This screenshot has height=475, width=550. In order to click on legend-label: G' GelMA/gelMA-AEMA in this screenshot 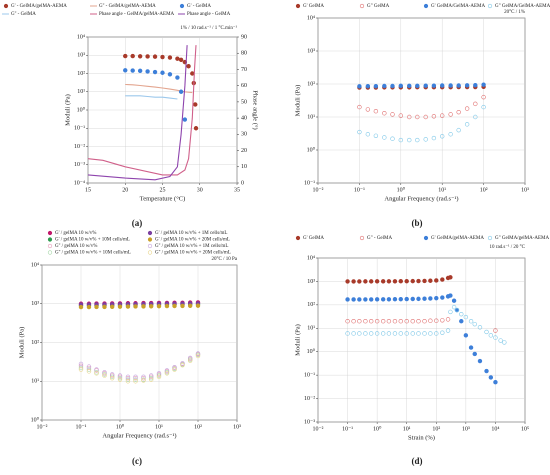, I will do `click(457, 238)`.